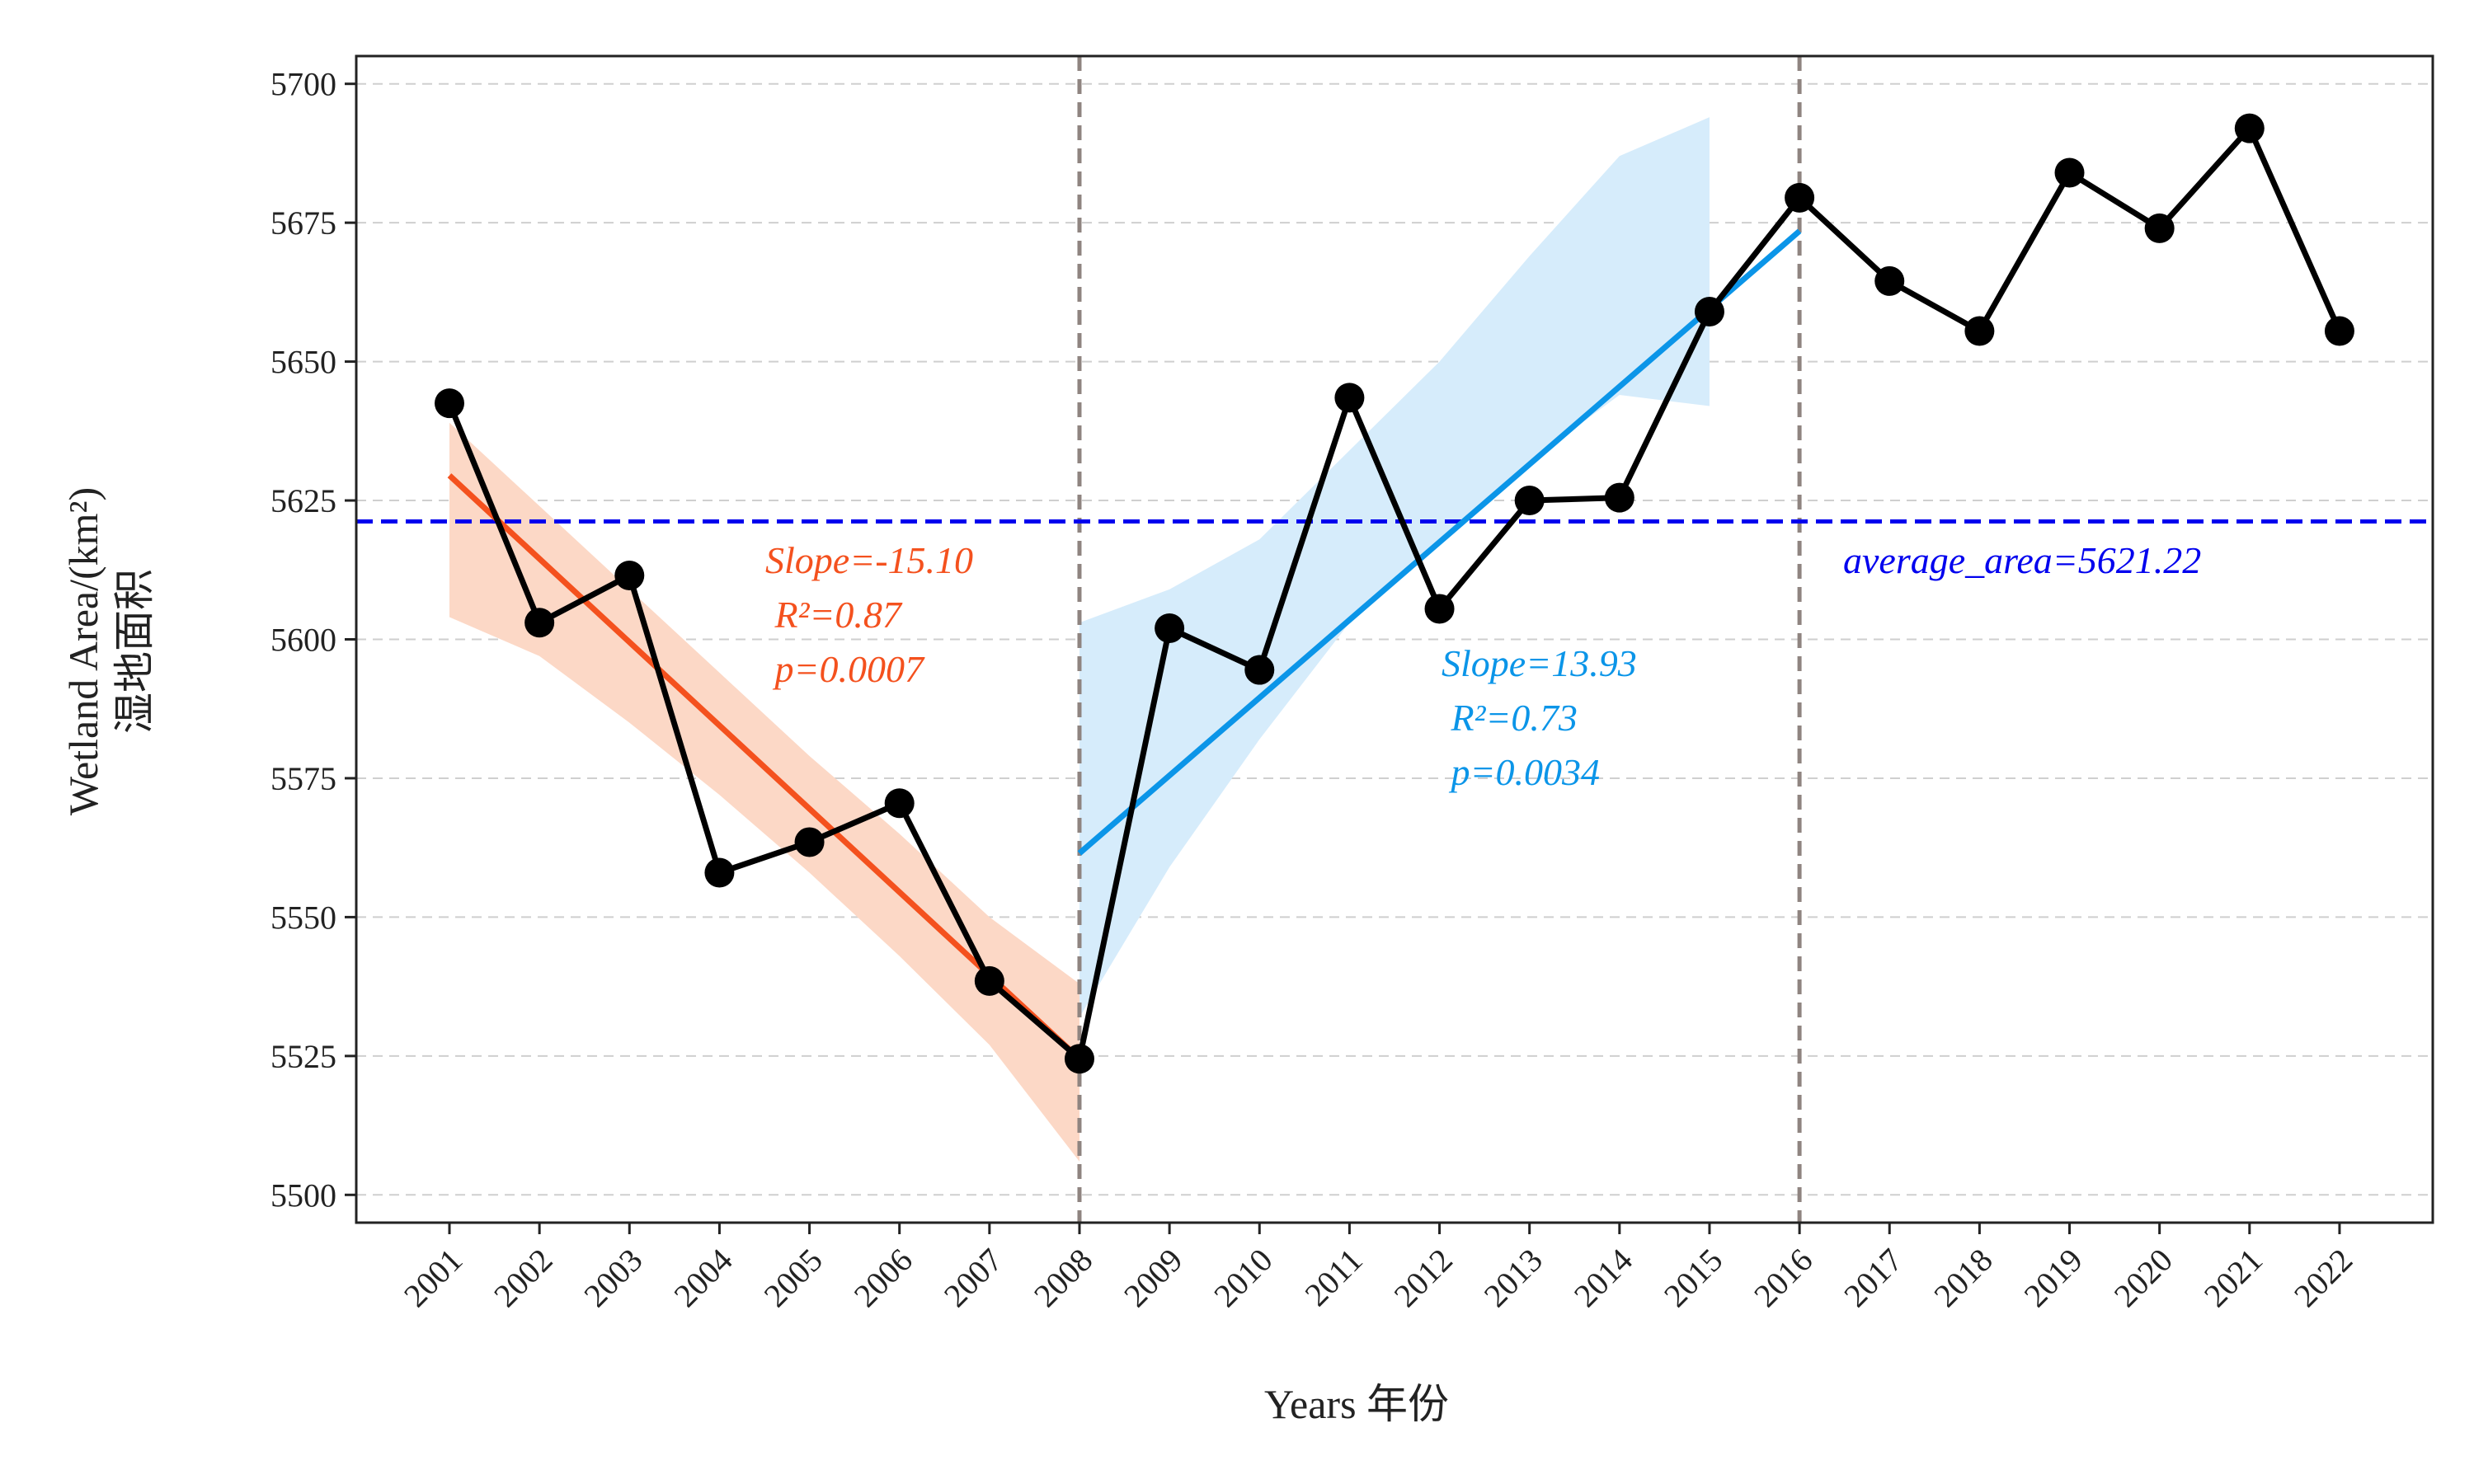 The image size is (2474, 1484). What do you see at coordinates (1423, 1278) in the screenshot?
I see `x-tick-label: 2012` at bounding box center [1423, 1278].